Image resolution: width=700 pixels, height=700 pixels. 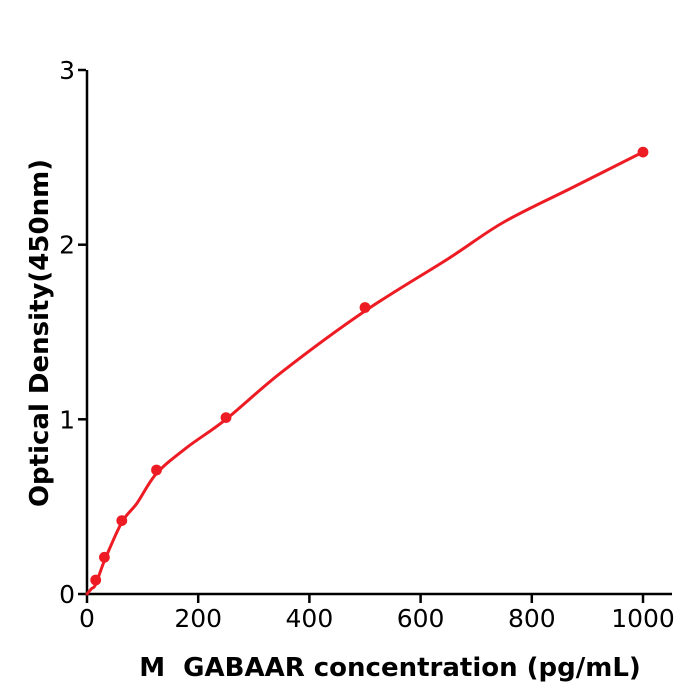 What do you see at coordinates (67, 594) in the screenshot?
I see `y-tick-label: 0` at bounding box center [67, 594].